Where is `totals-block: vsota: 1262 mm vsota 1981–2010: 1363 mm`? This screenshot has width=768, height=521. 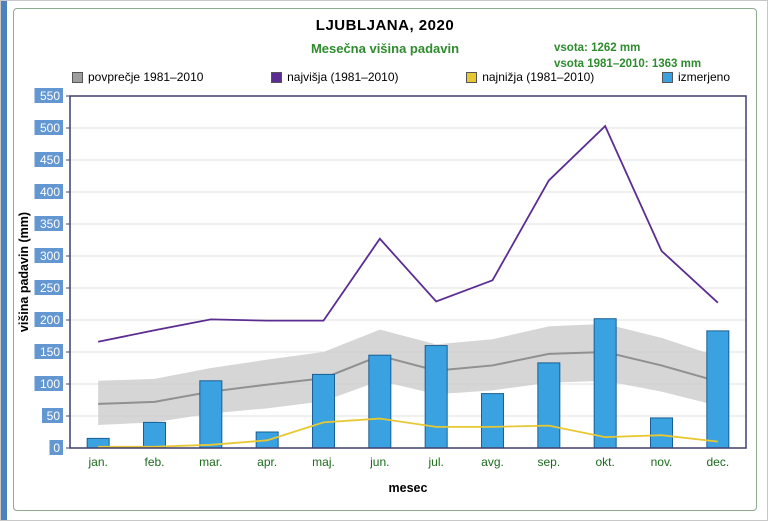 totals-block: vsota: 1262 mm vsota 1981–2010: 1363 mm is located at coordinates (627, 56).